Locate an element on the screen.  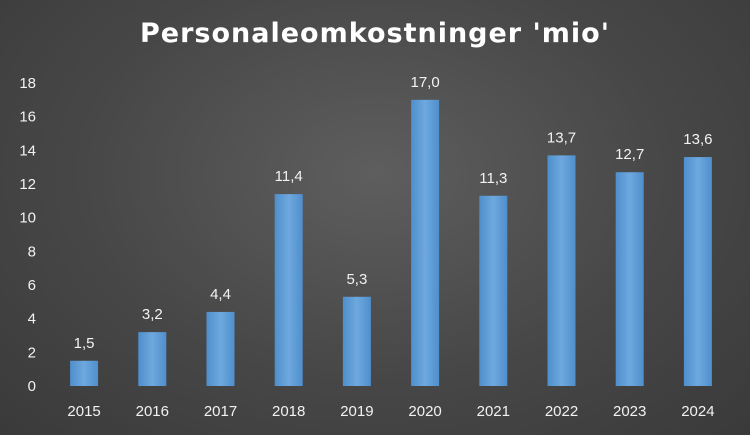
bar-2017 is located at coordinates (220, 348).